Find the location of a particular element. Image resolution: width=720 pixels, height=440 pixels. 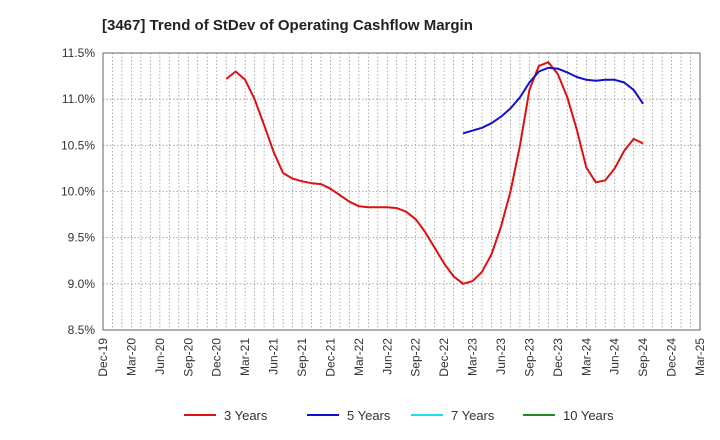

x-tick-label: Jun-22 is located at coordinates (387, 356).